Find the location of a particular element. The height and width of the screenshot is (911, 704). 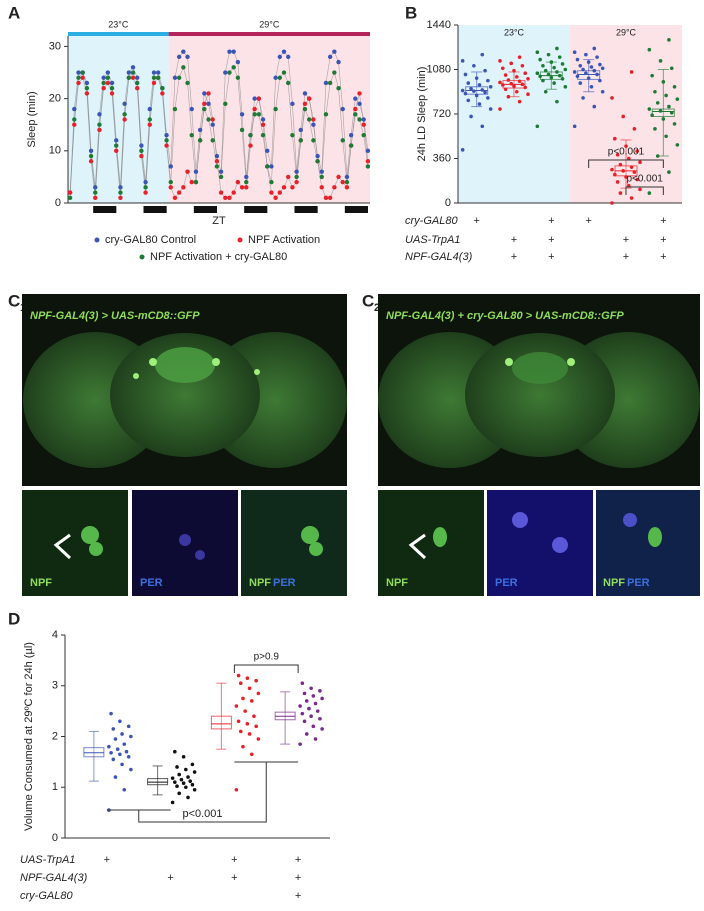

legend-label: cry-GAL80 Control is located at coordinates (150, 240).